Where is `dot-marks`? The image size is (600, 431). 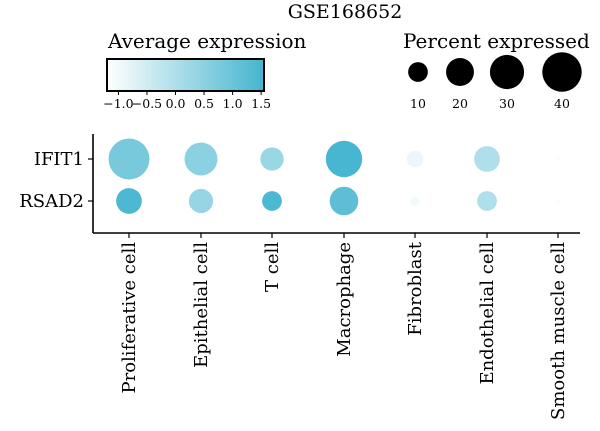
dot-marks is located at coordinates (334, 177).